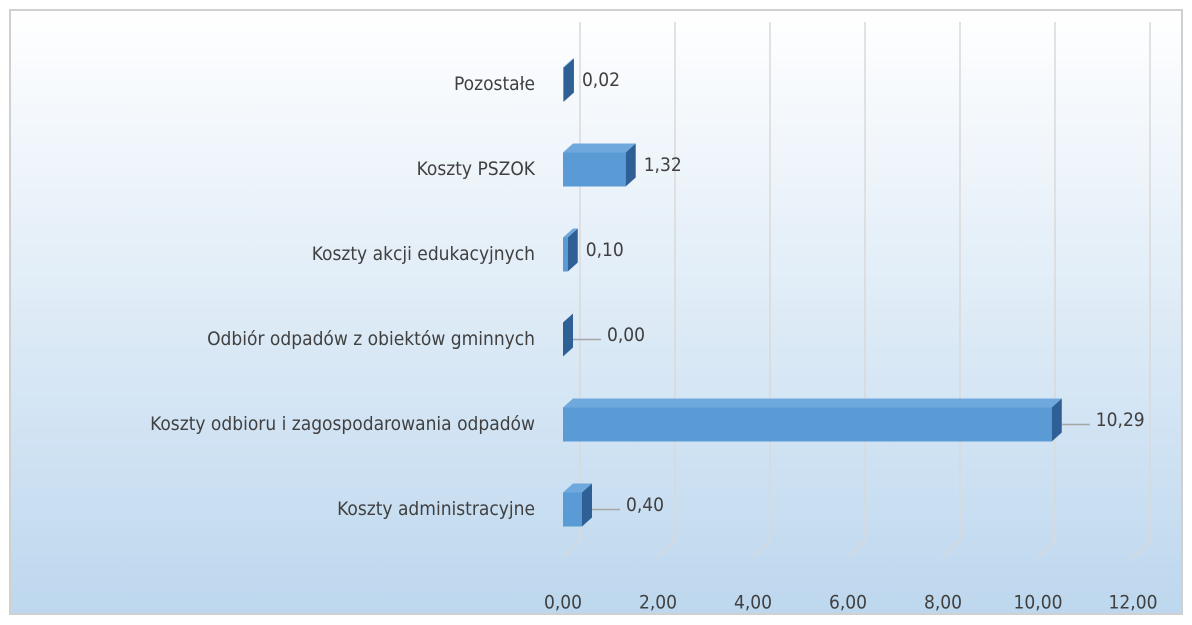 The image size is (1192, 625). I want to click on y-tick-label: Koszty PSZOK, so click(476, 169).